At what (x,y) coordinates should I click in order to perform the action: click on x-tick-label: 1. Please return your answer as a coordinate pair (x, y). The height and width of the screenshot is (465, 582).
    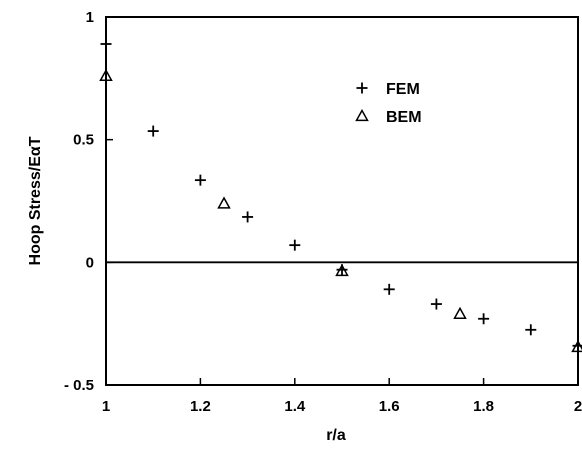
    Looking at the image, I should click on (106, 406).